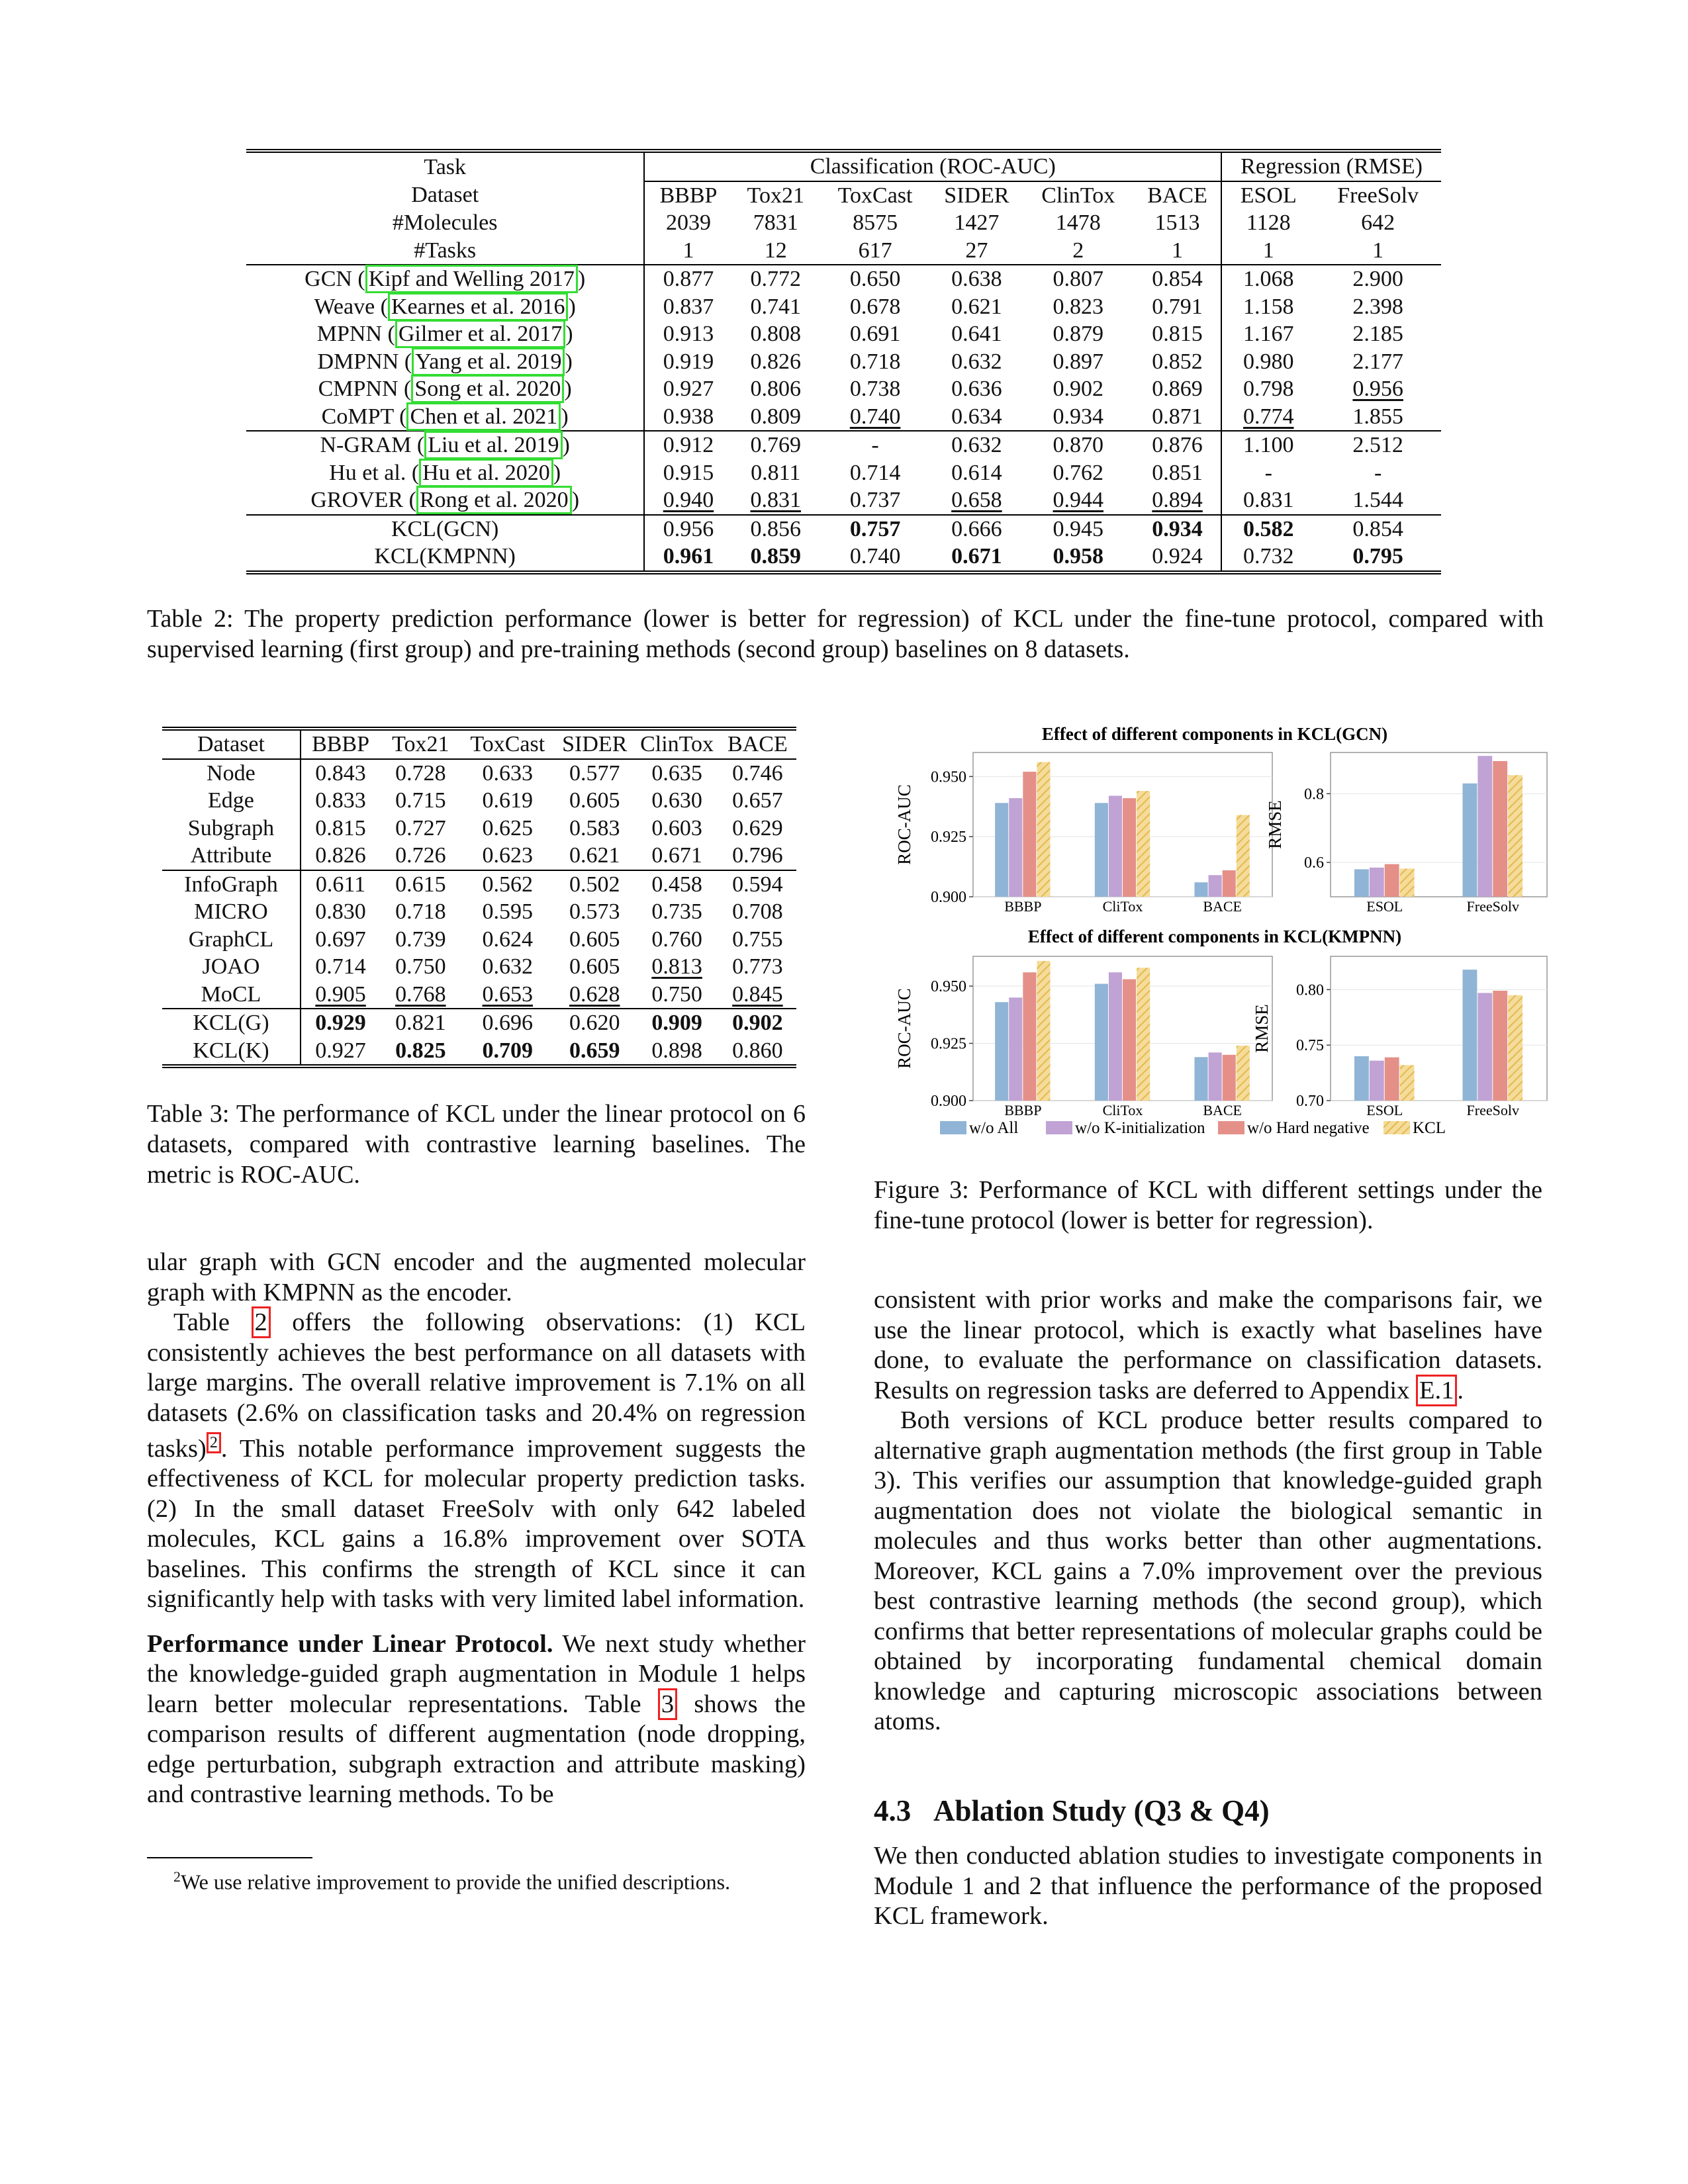 The image size is (1688, 2184). What do you see at coordinates (1178, 417) in the screenshot?
I see `table2-cell: 0.871` at bounding box center [1178, 417].